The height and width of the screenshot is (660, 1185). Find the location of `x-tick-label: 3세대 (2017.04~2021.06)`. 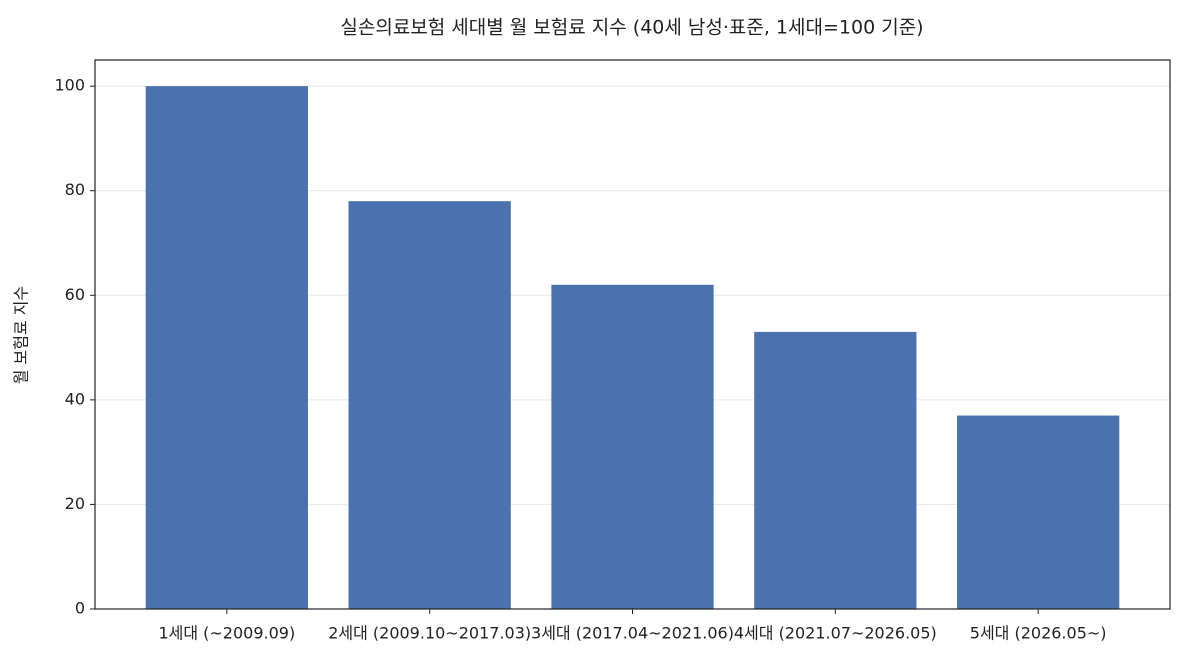

x-tick-label: 3세대 (2017.04~2021.06) is located at coordinates (632, 633).